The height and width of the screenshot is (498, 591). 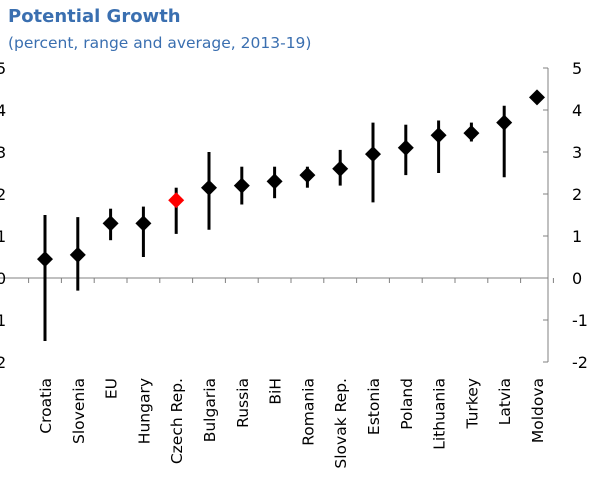 What do you see at coordinates (407, 404) in the screenshot?
I see `category-label: Poland` at bounding box center [407, 404].